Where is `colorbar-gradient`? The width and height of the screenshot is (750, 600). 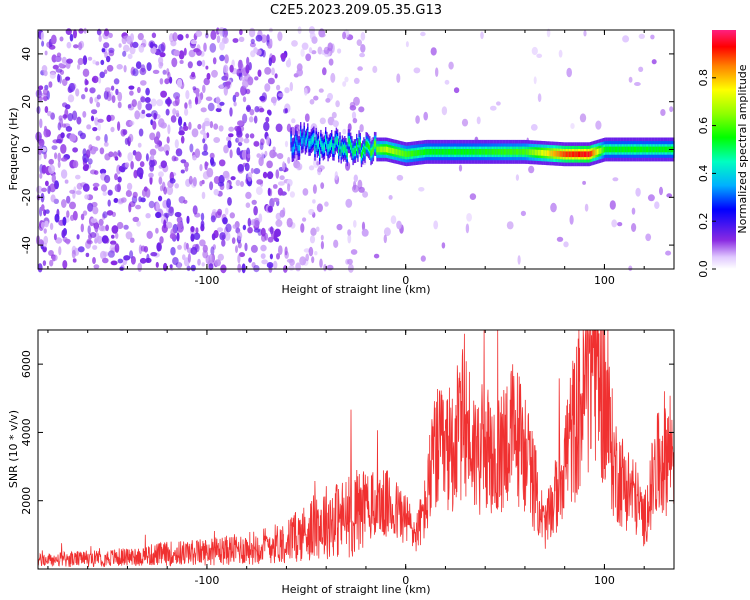 colorbar-gradient is located at coordinates (724, 149).